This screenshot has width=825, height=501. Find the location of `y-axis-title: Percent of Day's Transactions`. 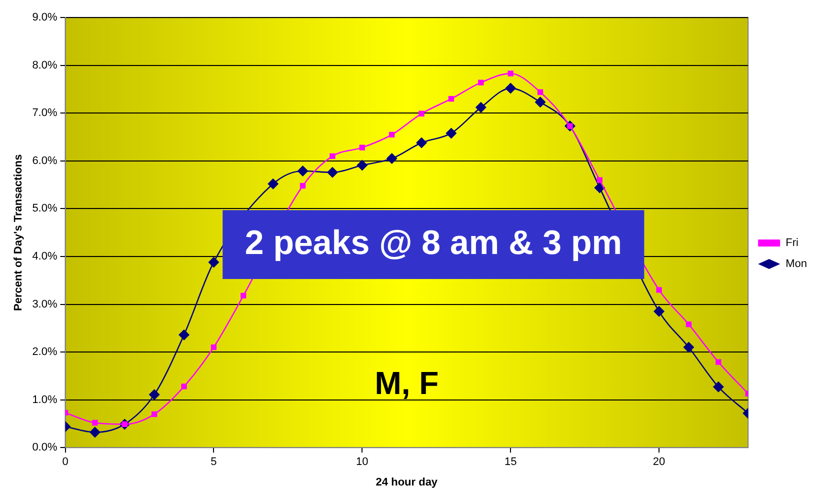

y-axis-title: Percent of Day's Transactions is located at coordinates (18, 232).